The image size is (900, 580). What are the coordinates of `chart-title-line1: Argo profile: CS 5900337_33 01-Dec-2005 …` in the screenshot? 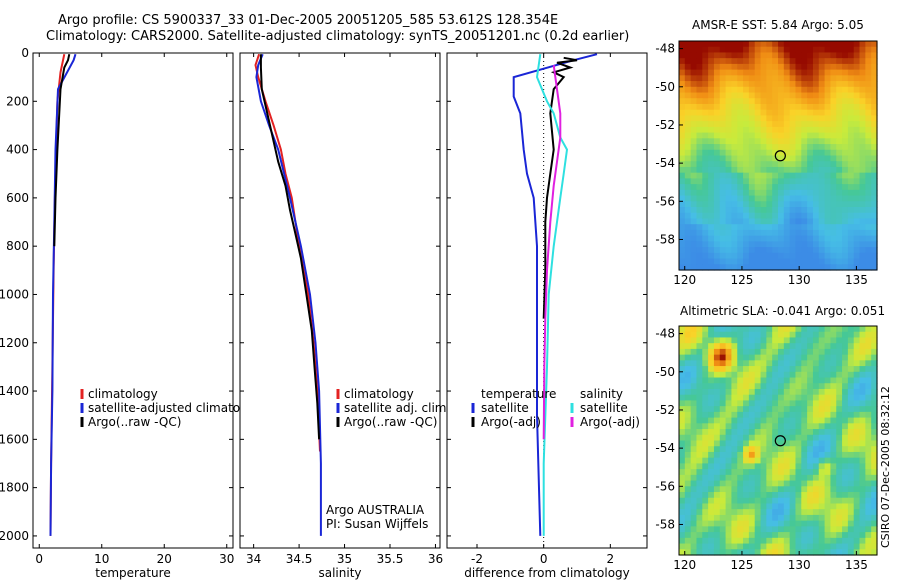 It's located at (308, 20).